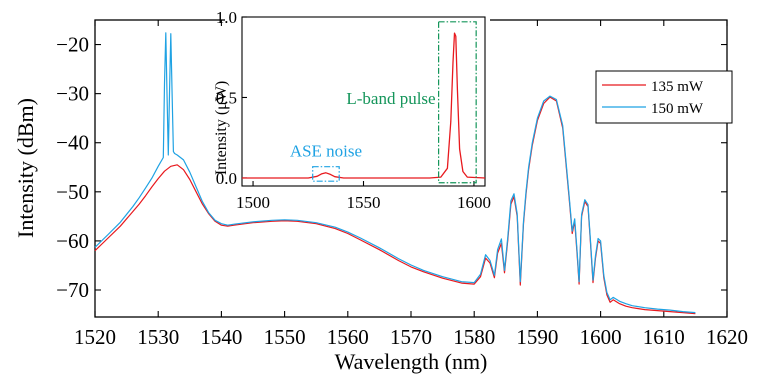 The image size is (765, 374). What do you see at coordinates (677, 87) in the screenshot?
I see `legend-label-135mw: 135 mW` at bounding box center [677, 87].